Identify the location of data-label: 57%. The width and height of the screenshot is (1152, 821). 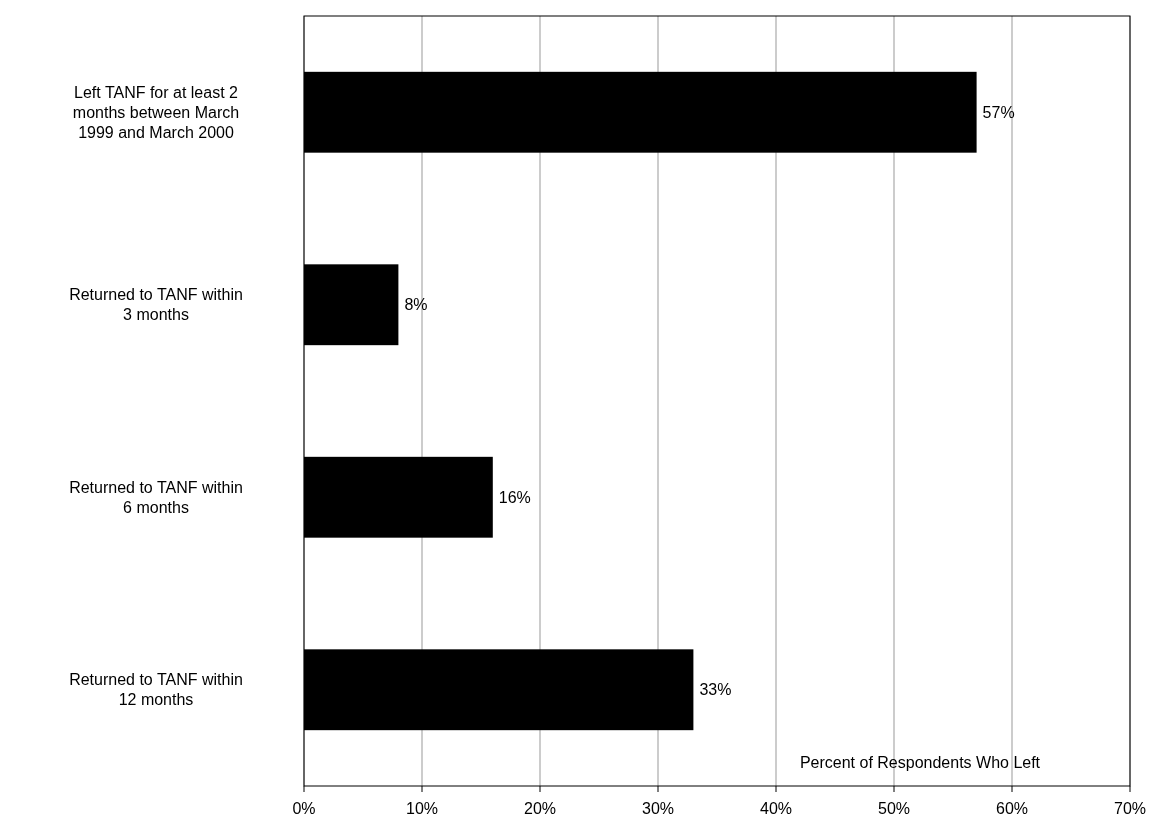
(998, 112).